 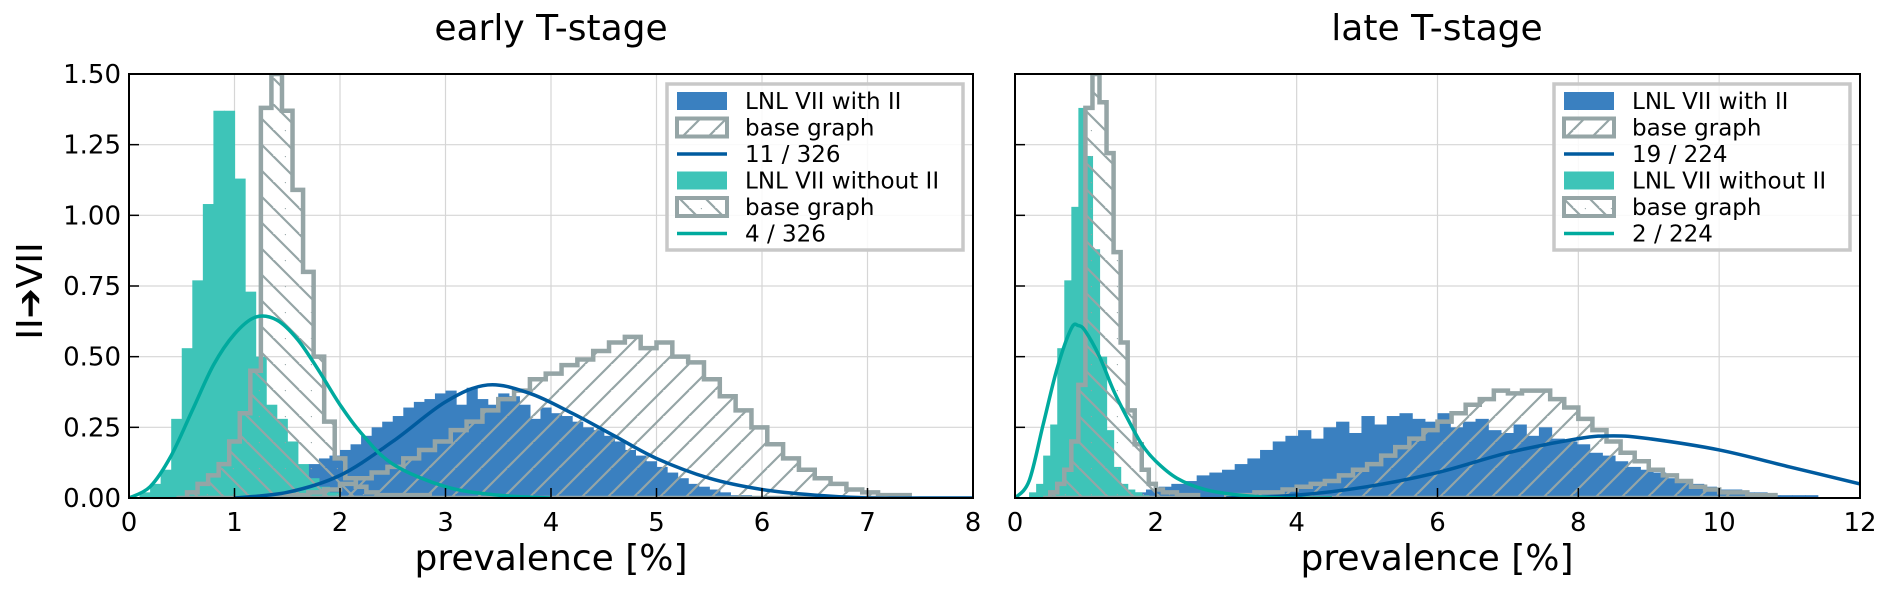 I want to click on y-tick-label: 1.00, so click(x=92, y=216).